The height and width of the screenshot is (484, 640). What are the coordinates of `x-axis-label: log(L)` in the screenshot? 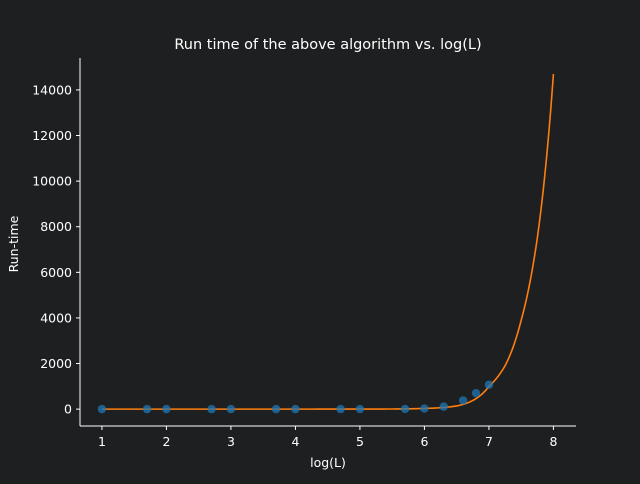 It's located at (328, 462).